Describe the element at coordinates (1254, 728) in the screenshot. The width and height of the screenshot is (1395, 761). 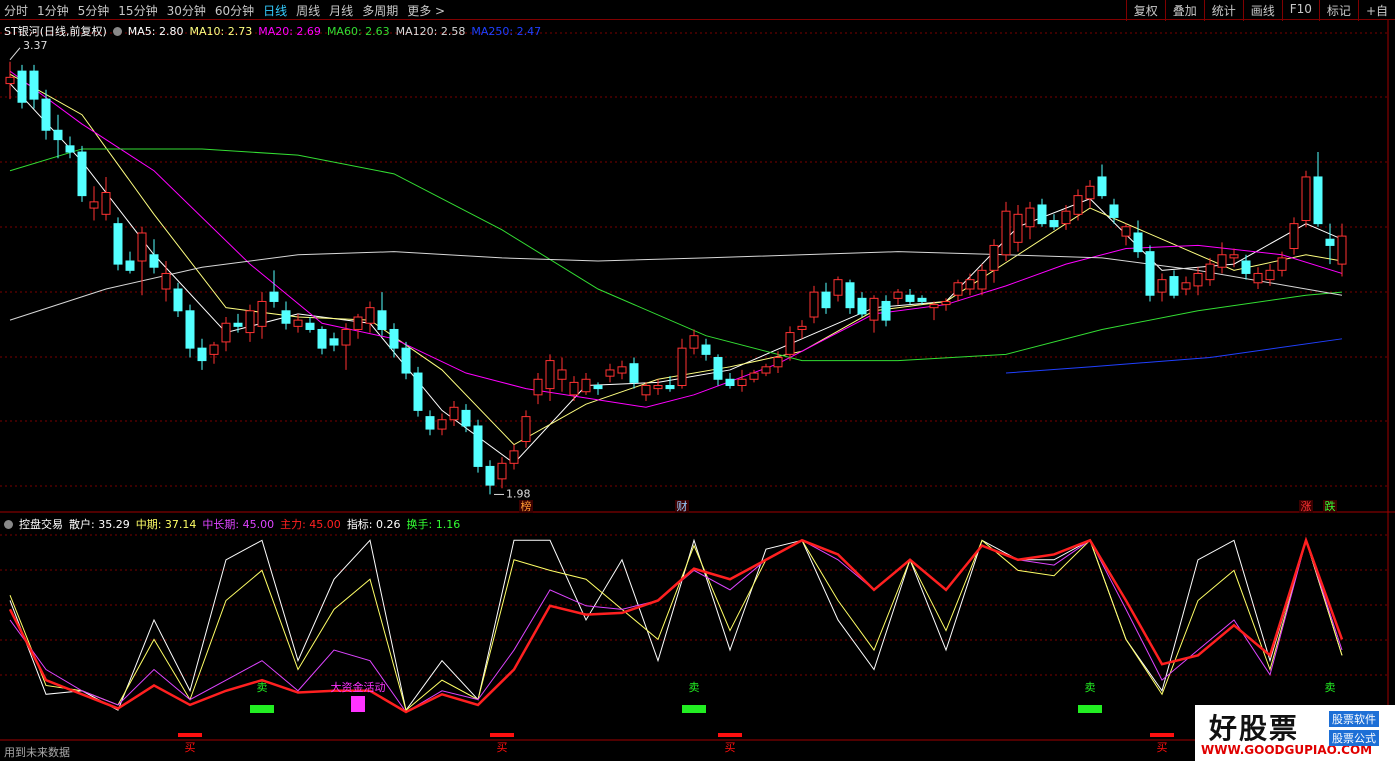
I see `watermark-logo: 好股票` at that location.